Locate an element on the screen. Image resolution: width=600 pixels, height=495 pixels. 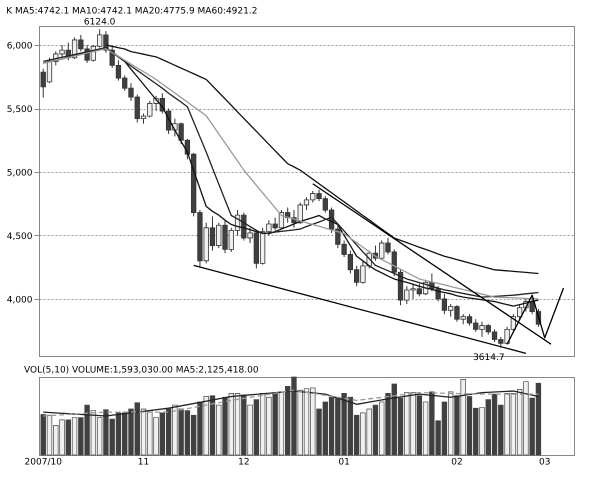
chart-title: VOL(5,10) VOLUME:1,593,030.00 MA5:2,125,418.00 is located at coordinates (141, 371).